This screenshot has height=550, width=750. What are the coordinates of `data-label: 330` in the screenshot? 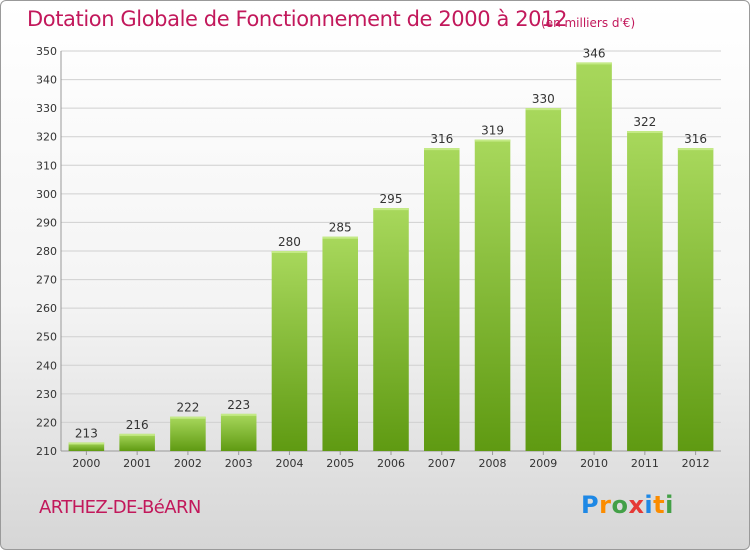 It's located at (543, 99).